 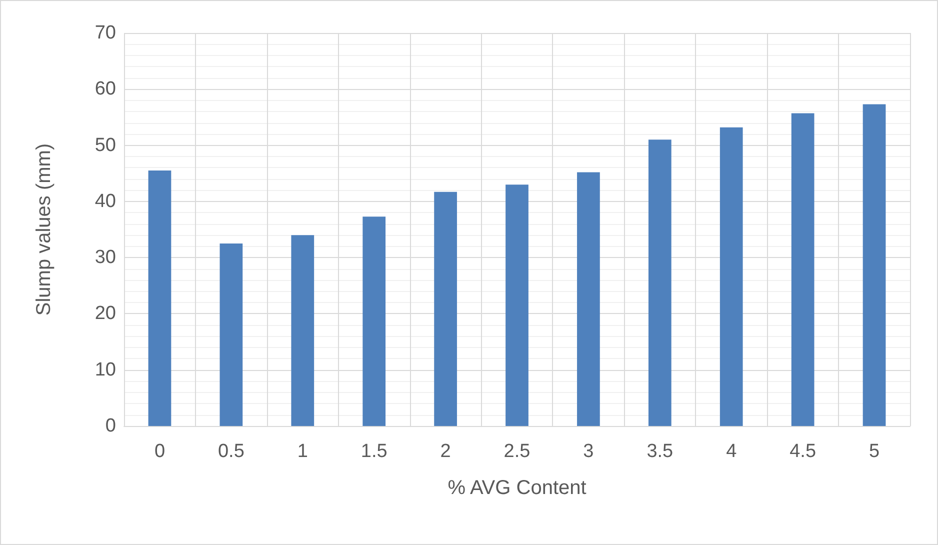 I want to click on x-tick-label: 4, so click(x=732, y=451).